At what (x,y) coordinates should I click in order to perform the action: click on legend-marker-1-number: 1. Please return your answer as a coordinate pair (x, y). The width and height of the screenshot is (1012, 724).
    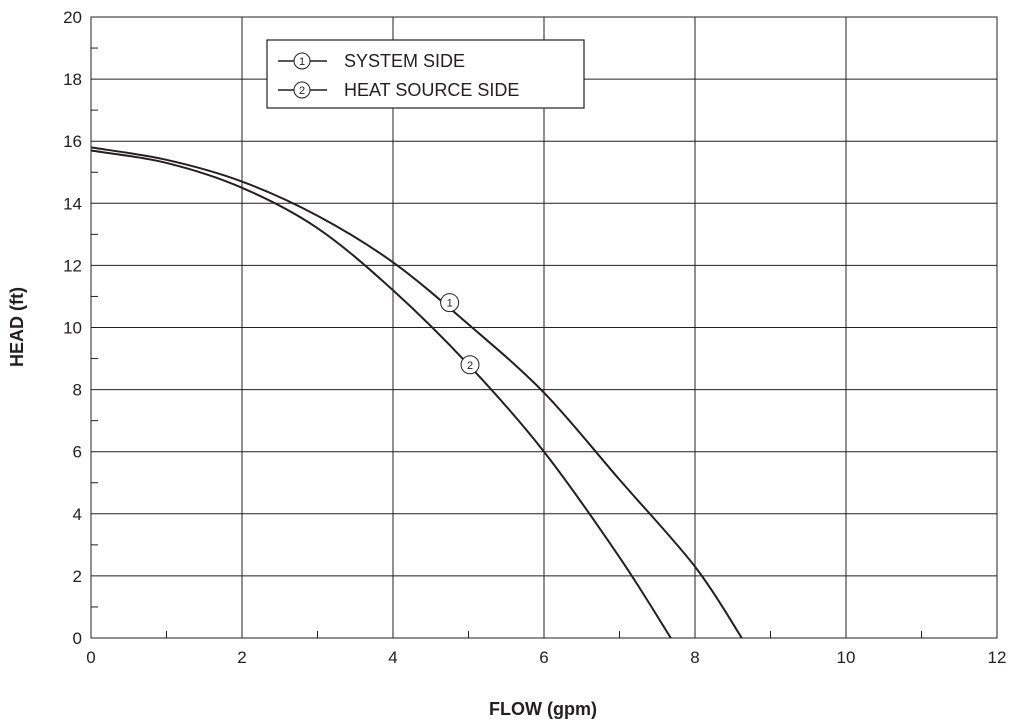
    Looking at the image, I should click on (302, 62).